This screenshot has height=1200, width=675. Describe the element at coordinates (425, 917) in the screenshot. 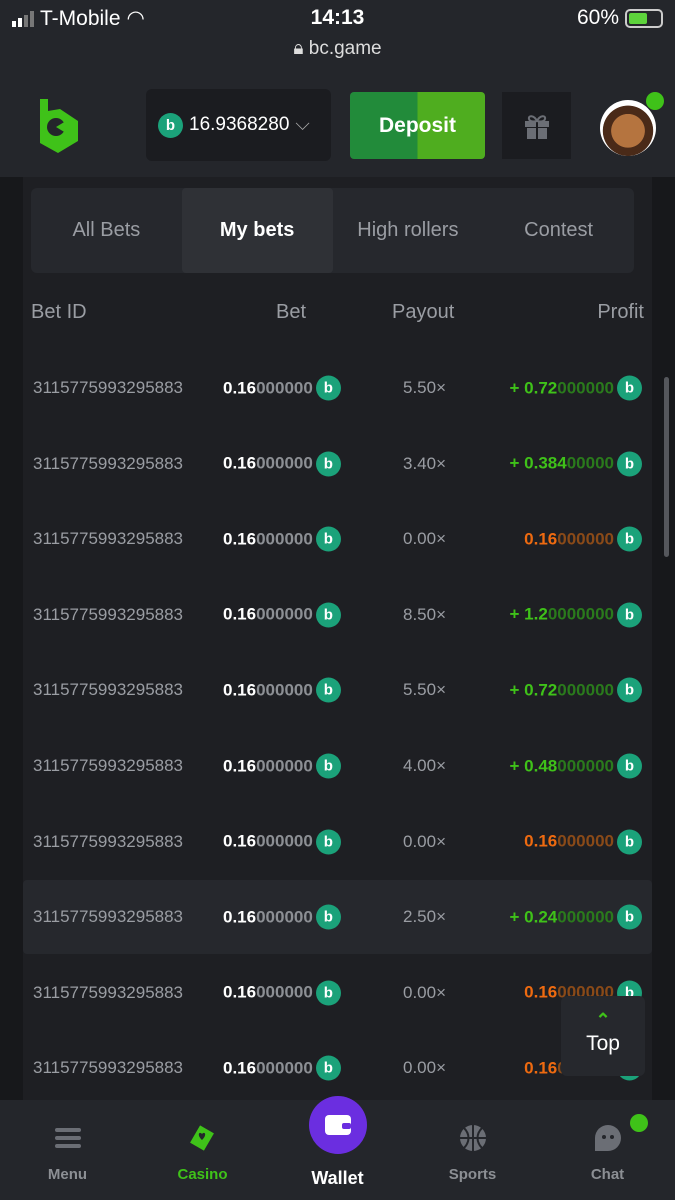

I see `payout: 2.50×` at that location.